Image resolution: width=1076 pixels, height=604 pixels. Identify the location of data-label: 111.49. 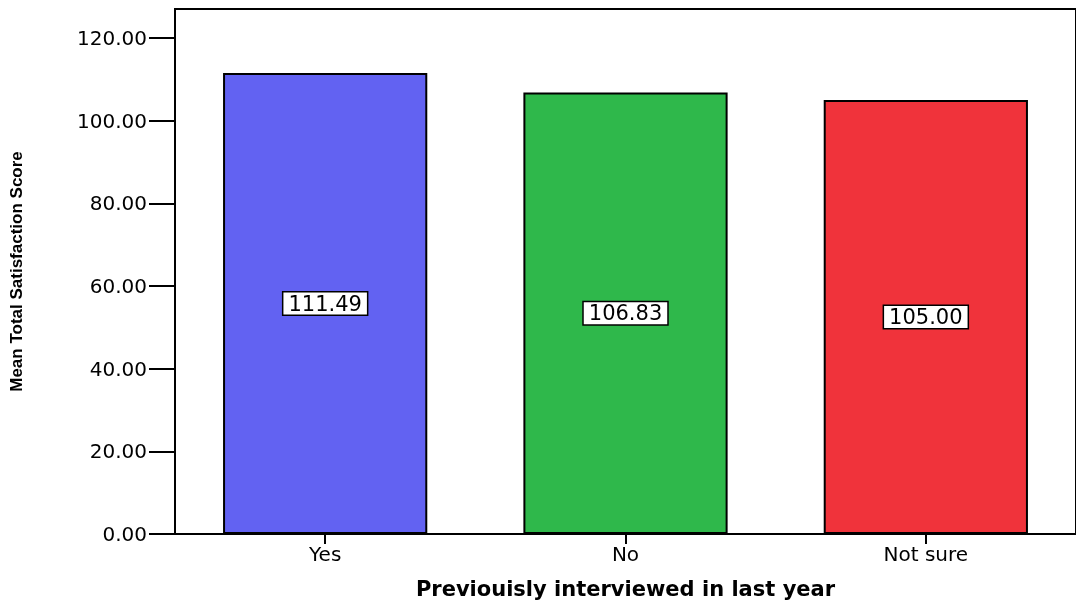
(325, 303).